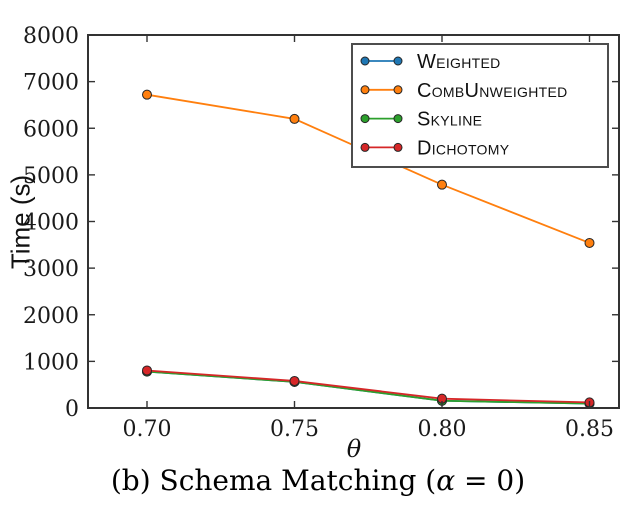 The image size is (636, 516). I want to click on caption-suffix: = 0), so click(490, 480).